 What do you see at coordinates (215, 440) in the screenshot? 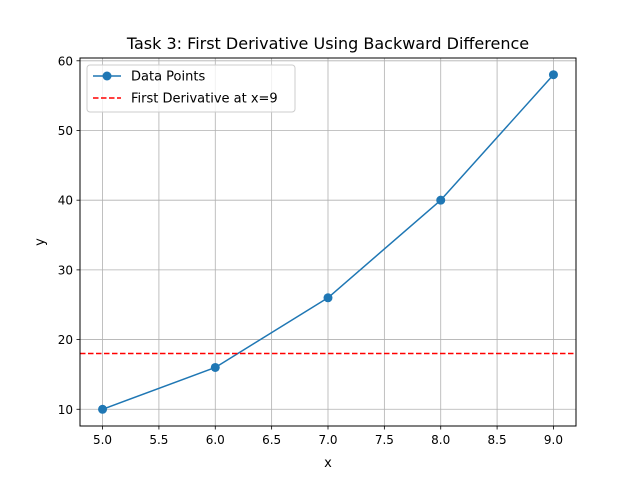
I see `x-tick-label: 6.0` at bounding box center [215, 440].